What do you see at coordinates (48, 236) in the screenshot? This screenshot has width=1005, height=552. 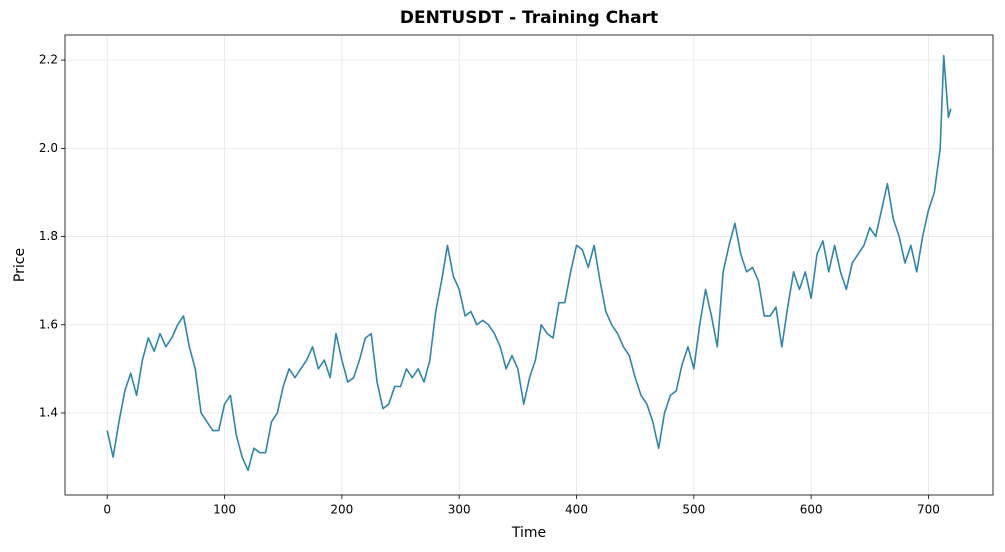 I see `y-tick-label: 1.8` at bounding box center [48, 236].